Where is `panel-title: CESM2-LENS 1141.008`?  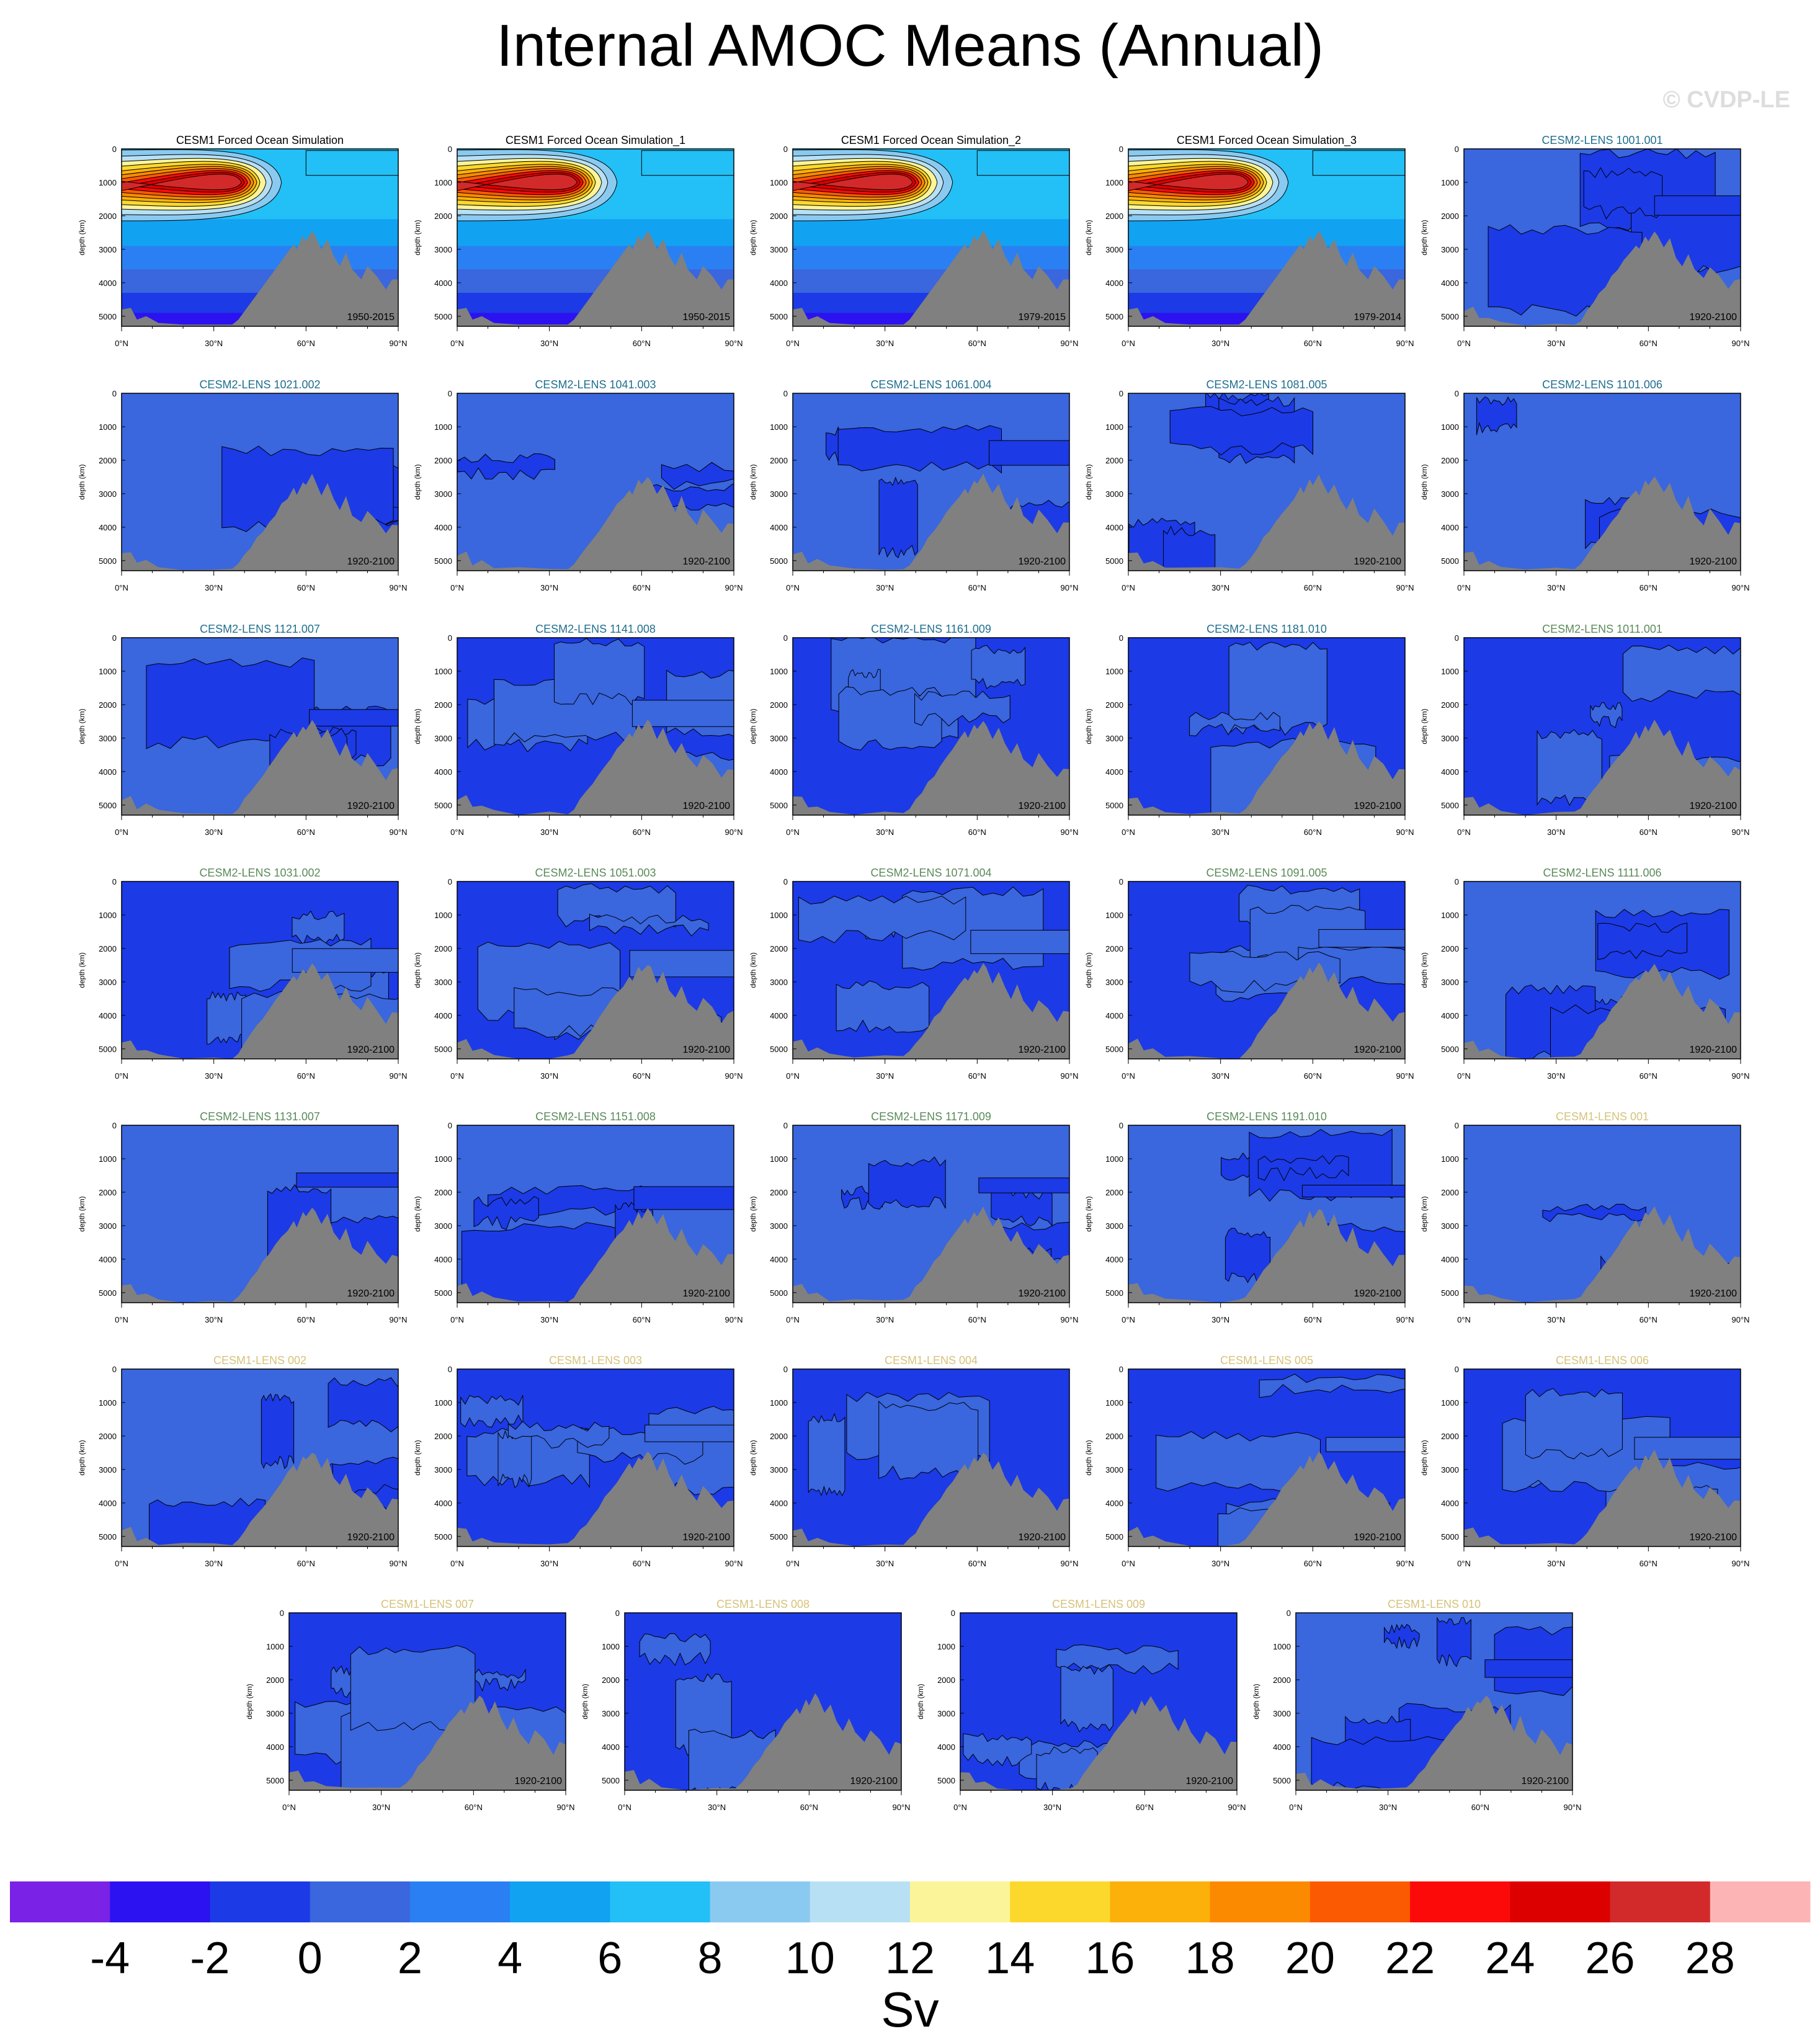 panel-title: CESM2-LENS 1141.008 is located at coordinates (595, 629).